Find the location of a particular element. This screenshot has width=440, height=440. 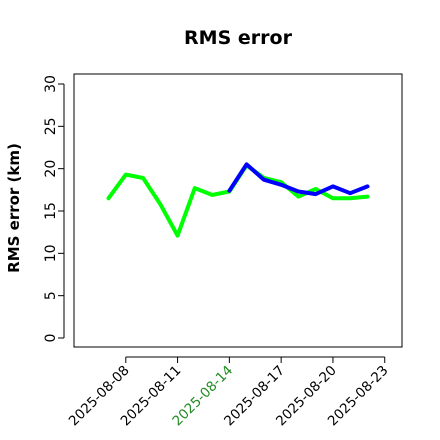

y-tick-label: 0 is located at coordinates (51, 338).